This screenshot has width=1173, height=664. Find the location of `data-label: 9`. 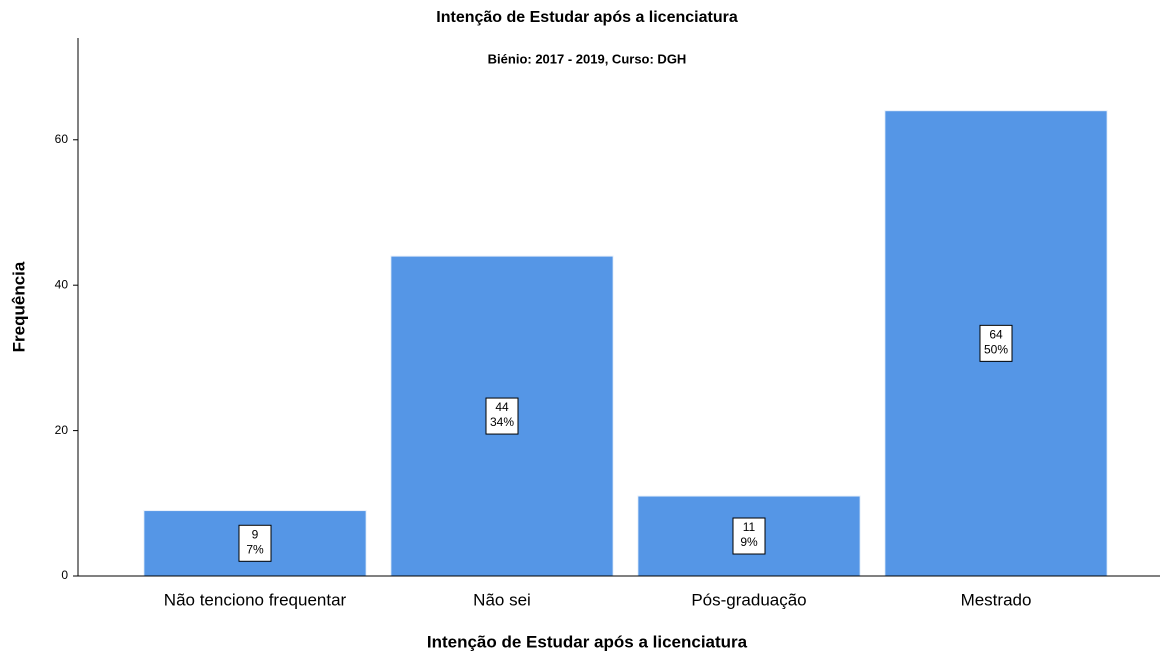

data-label: 9 is located at coordinates (255, 534).